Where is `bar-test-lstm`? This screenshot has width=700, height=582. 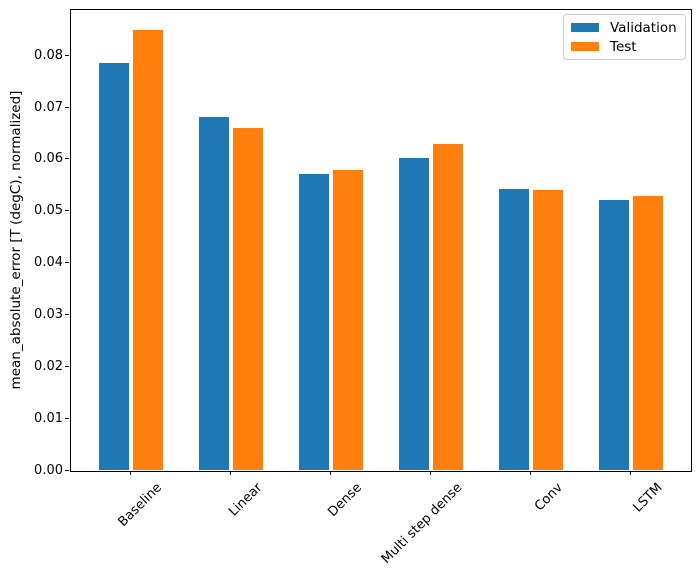 bar-test-lstm is located at coordinates (647, 332).